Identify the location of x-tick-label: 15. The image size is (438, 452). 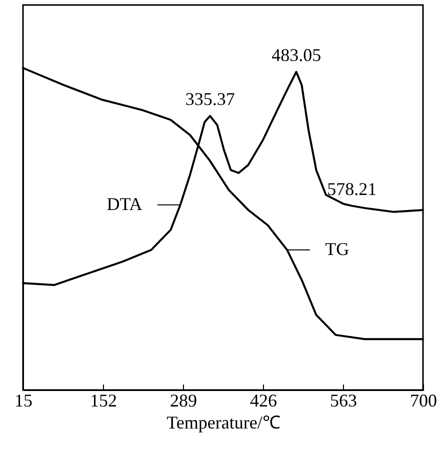
(23, 400).